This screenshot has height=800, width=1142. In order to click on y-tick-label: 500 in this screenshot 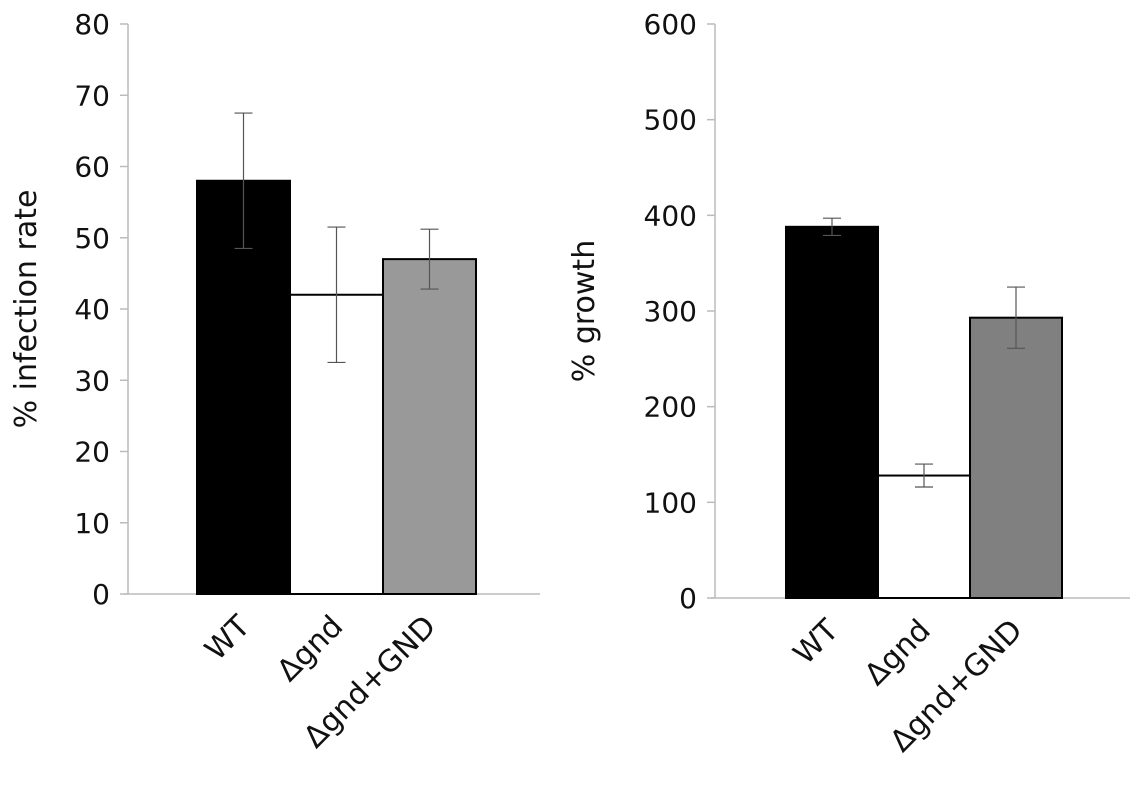, I will do `click(670, 120)`.